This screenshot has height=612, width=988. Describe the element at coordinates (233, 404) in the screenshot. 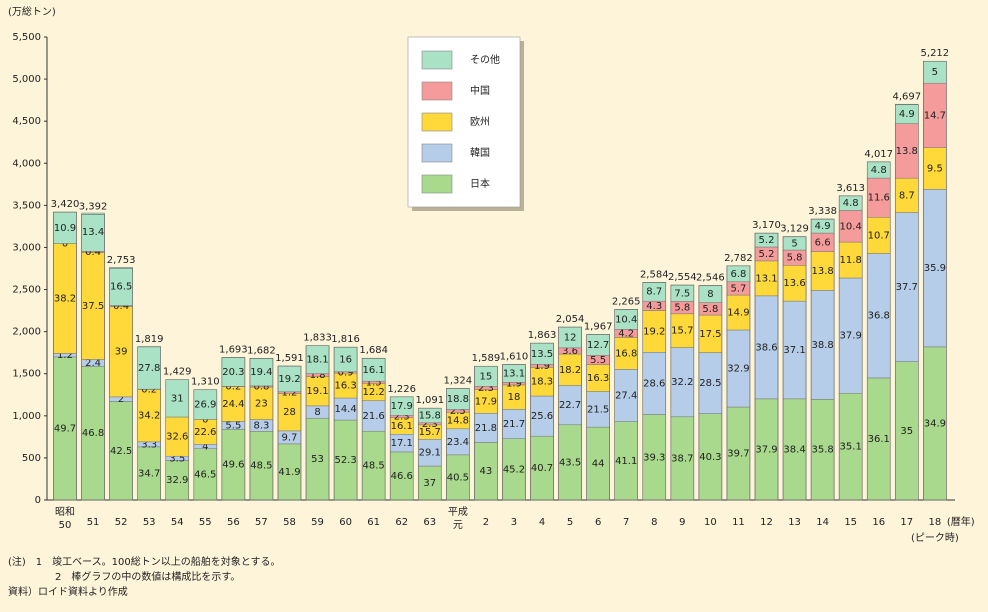

I see `segment-label: 24.4` at that location.